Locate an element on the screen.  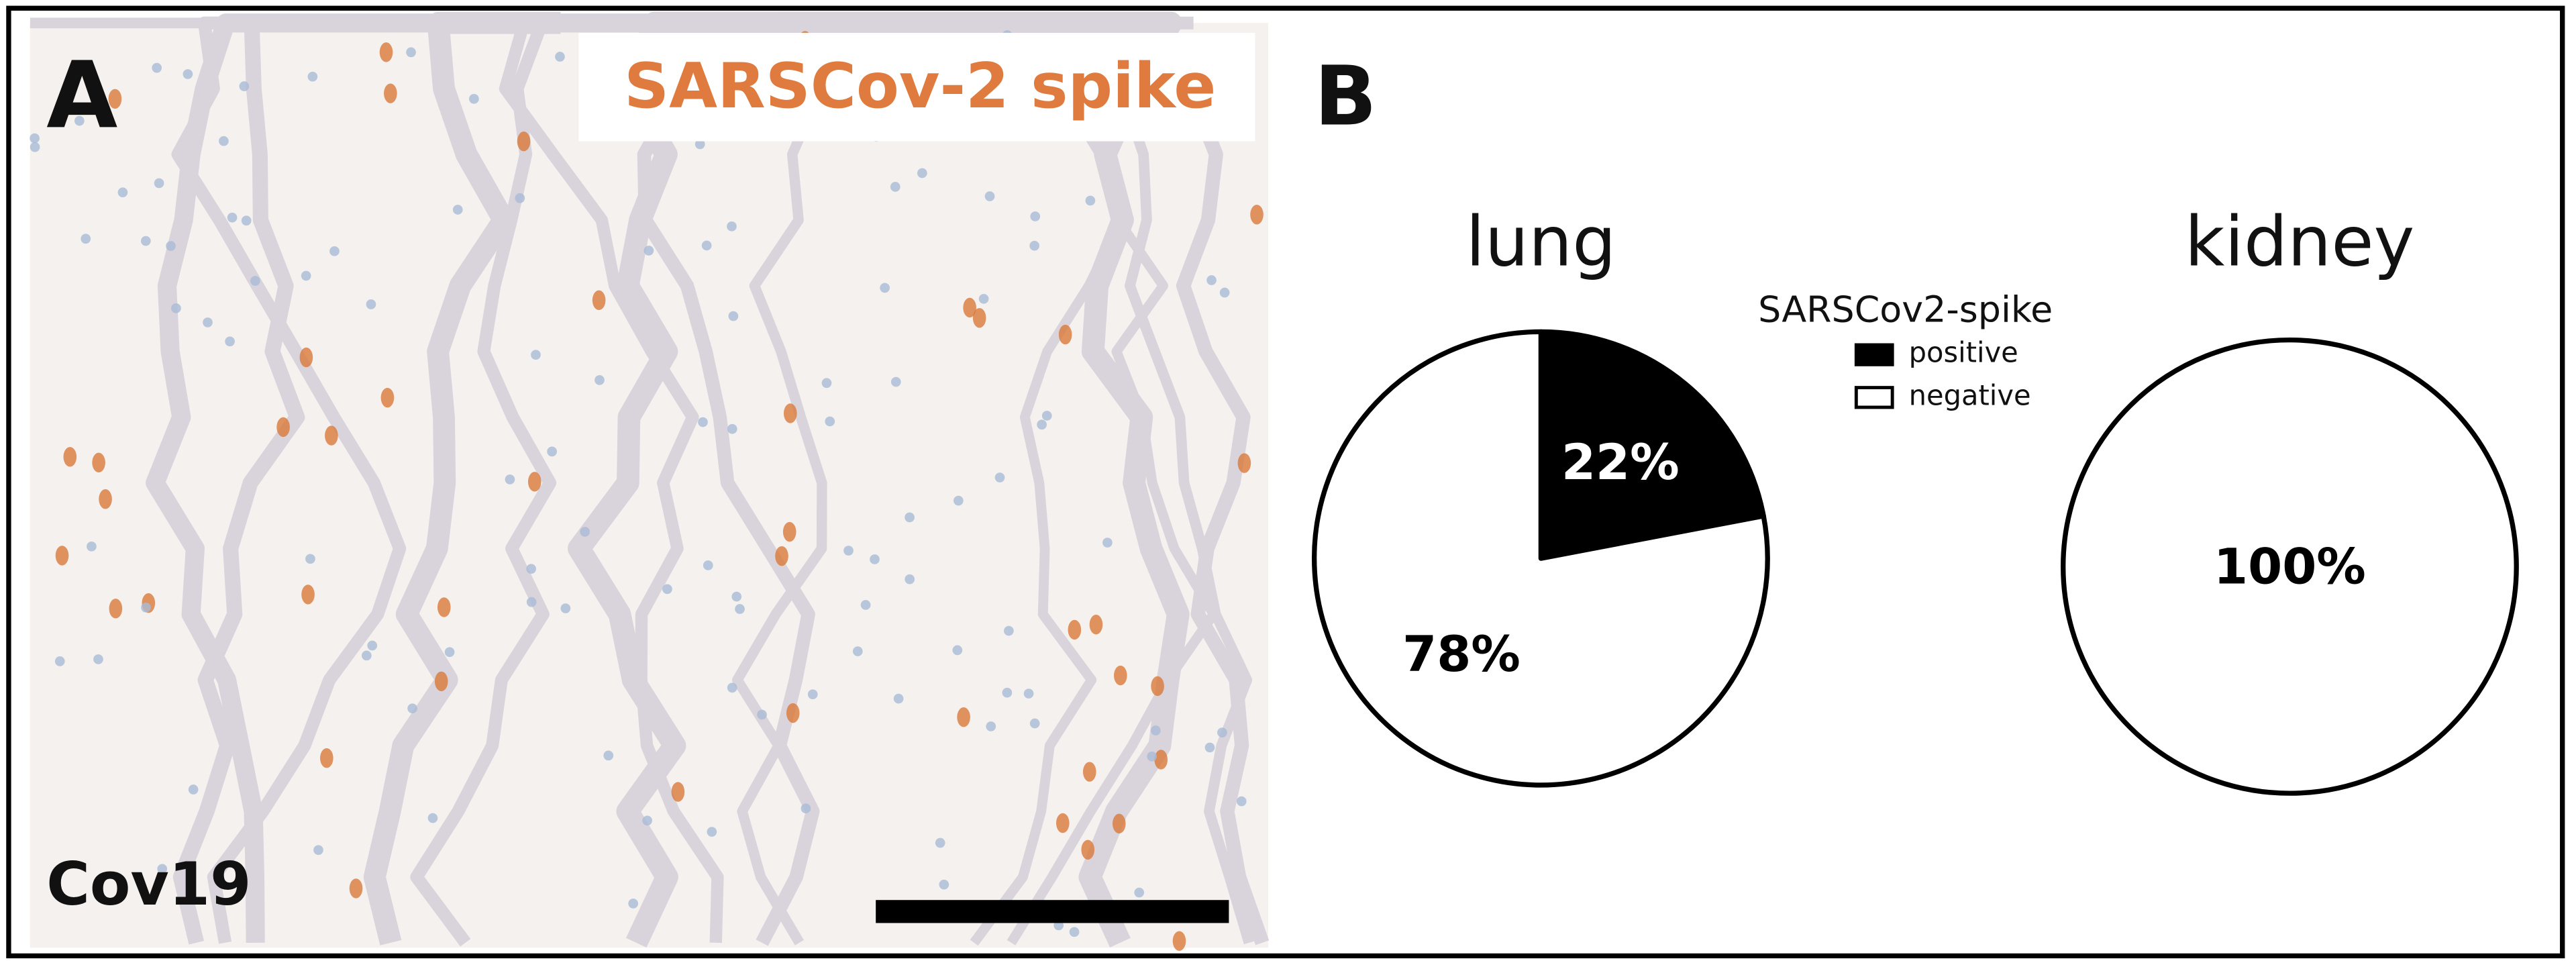
value-label: 100% is located at coordinates (2290, 566).